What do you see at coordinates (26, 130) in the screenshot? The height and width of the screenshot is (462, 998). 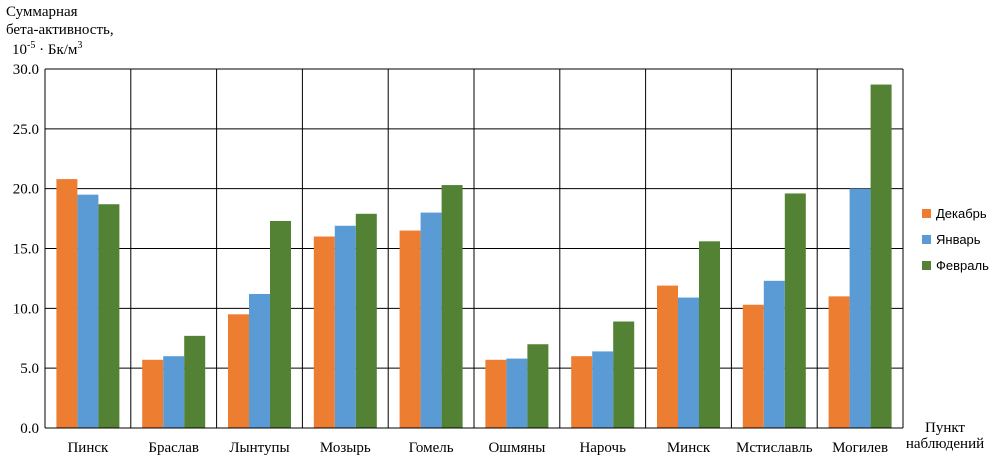 I see `y-tick-label: 25.0` at bounding box center [26, 130].